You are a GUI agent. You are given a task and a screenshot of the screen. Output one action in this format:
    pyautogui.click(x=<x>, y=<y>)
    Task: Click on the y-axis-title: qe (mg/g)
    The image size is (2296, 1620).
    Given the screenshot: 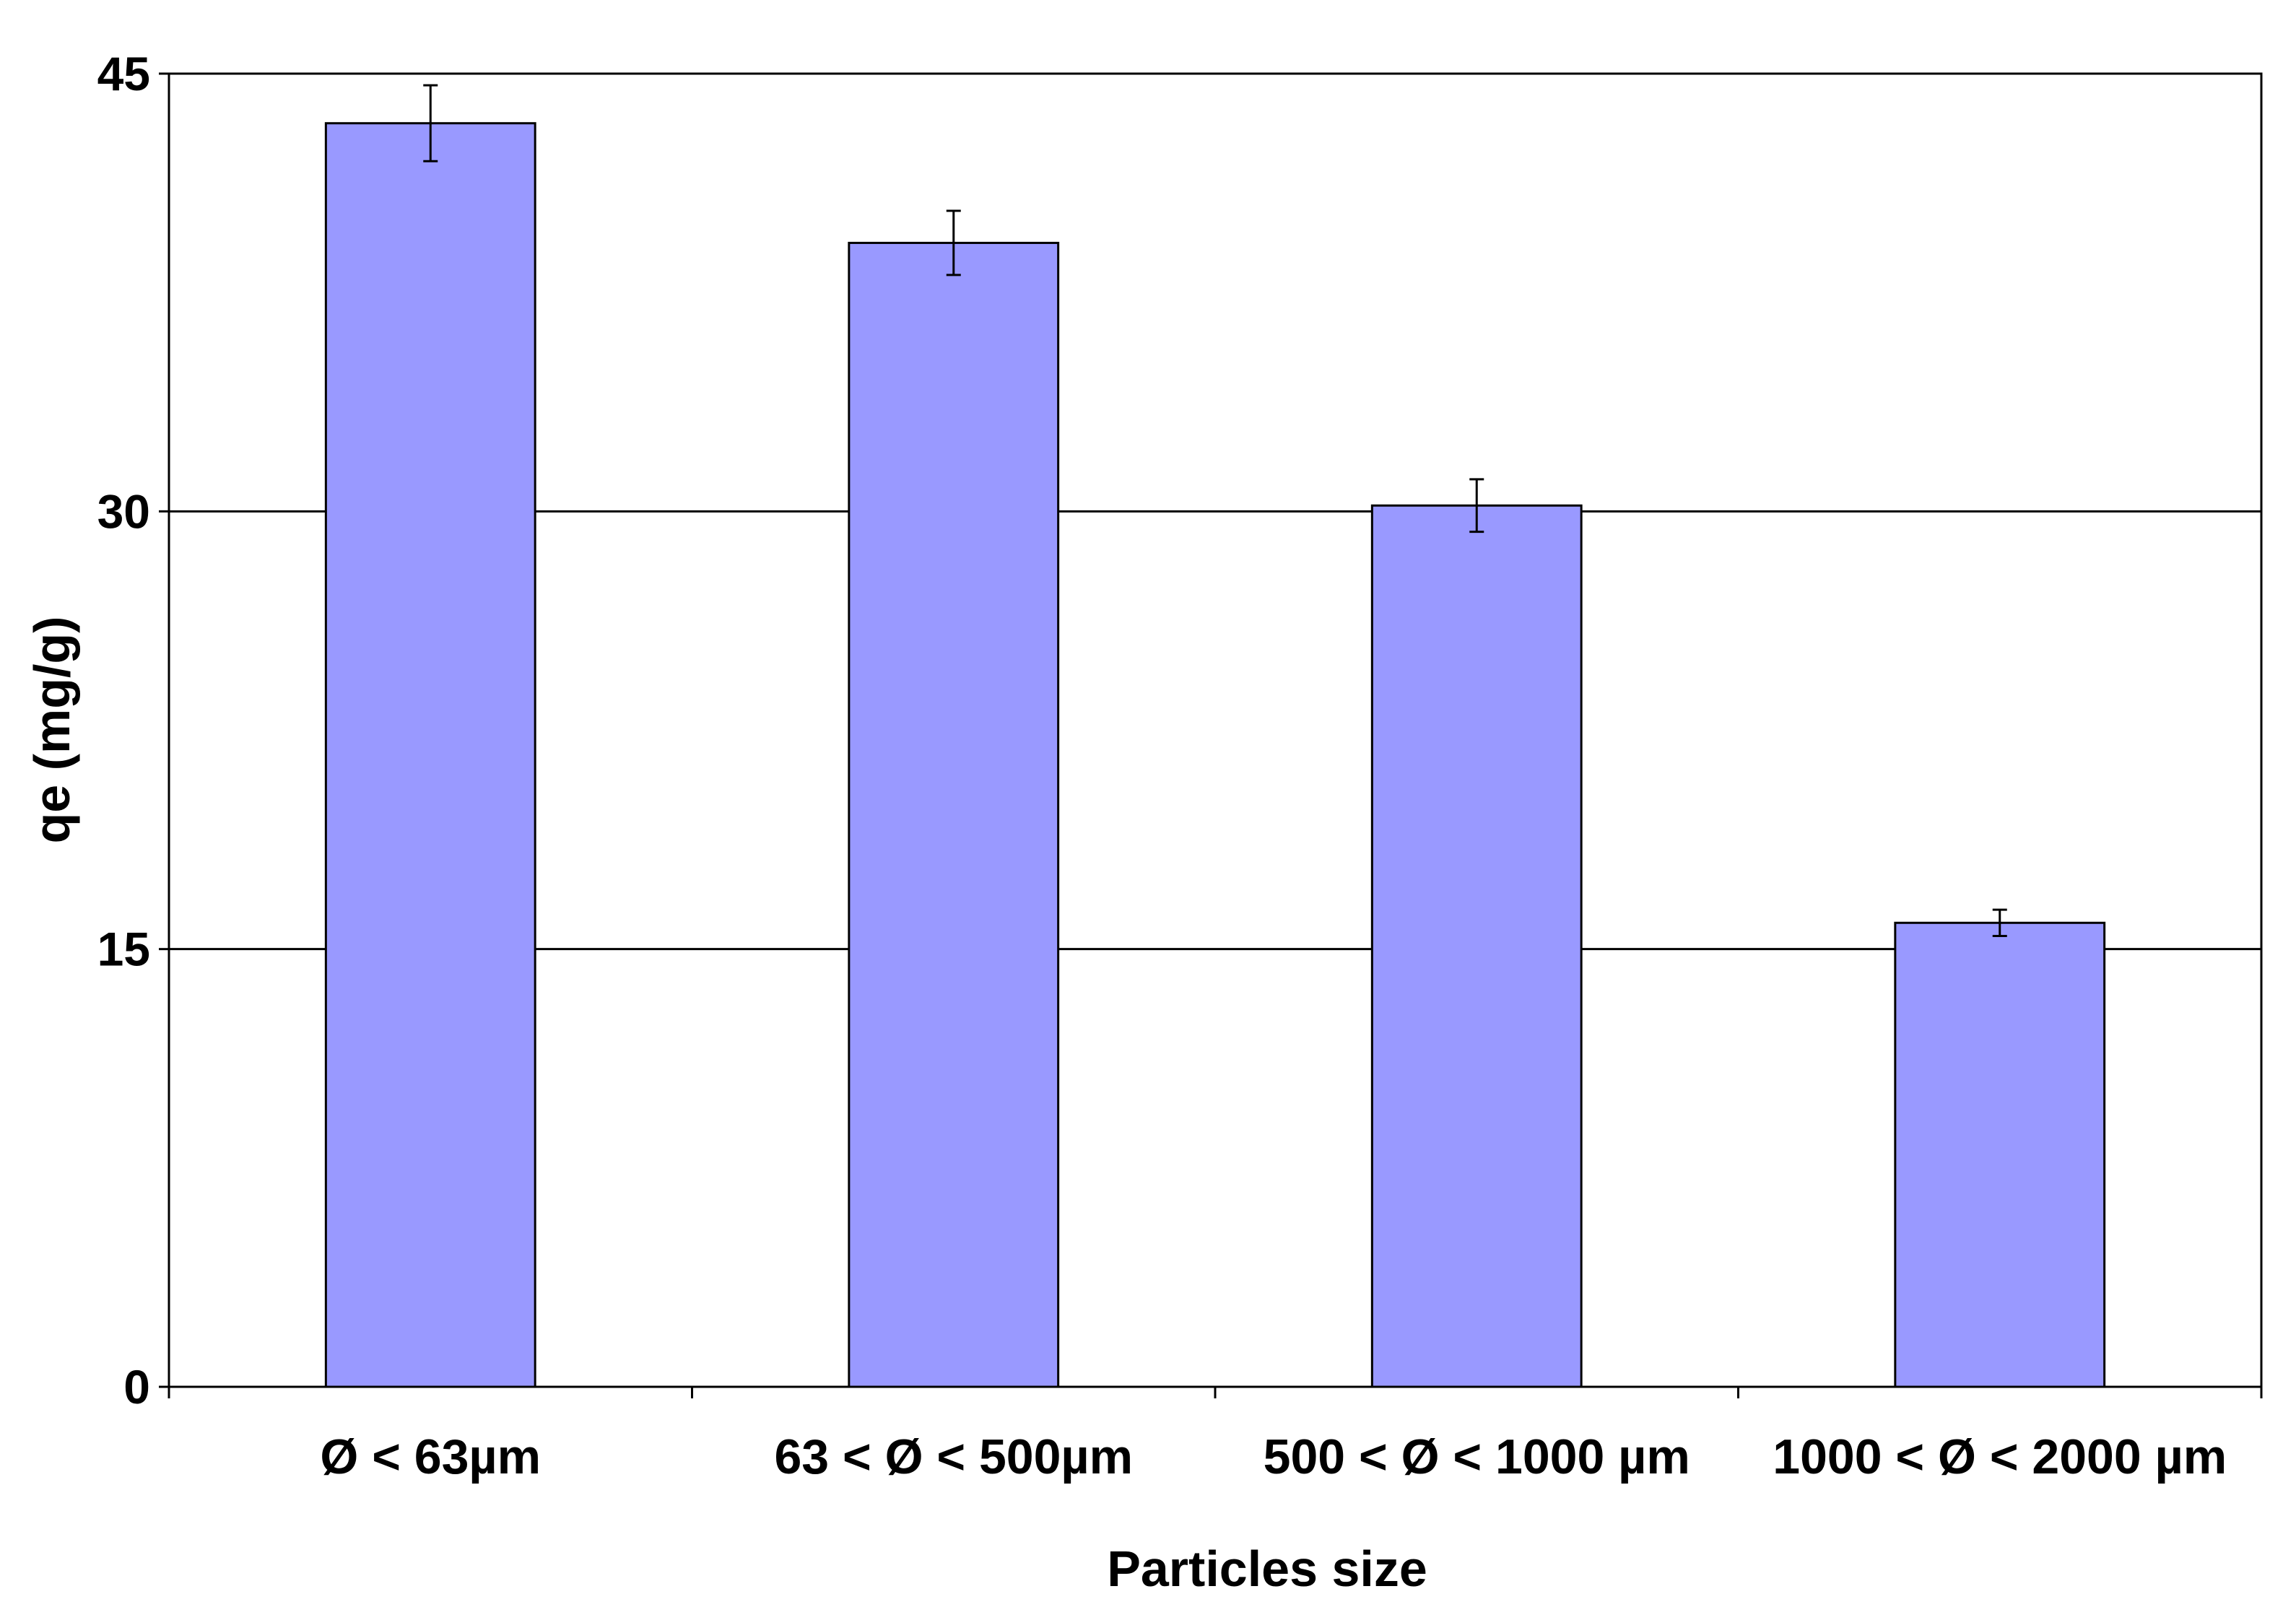 What is the action you would take?
    pyautogui.click(x=52, y=730)
    